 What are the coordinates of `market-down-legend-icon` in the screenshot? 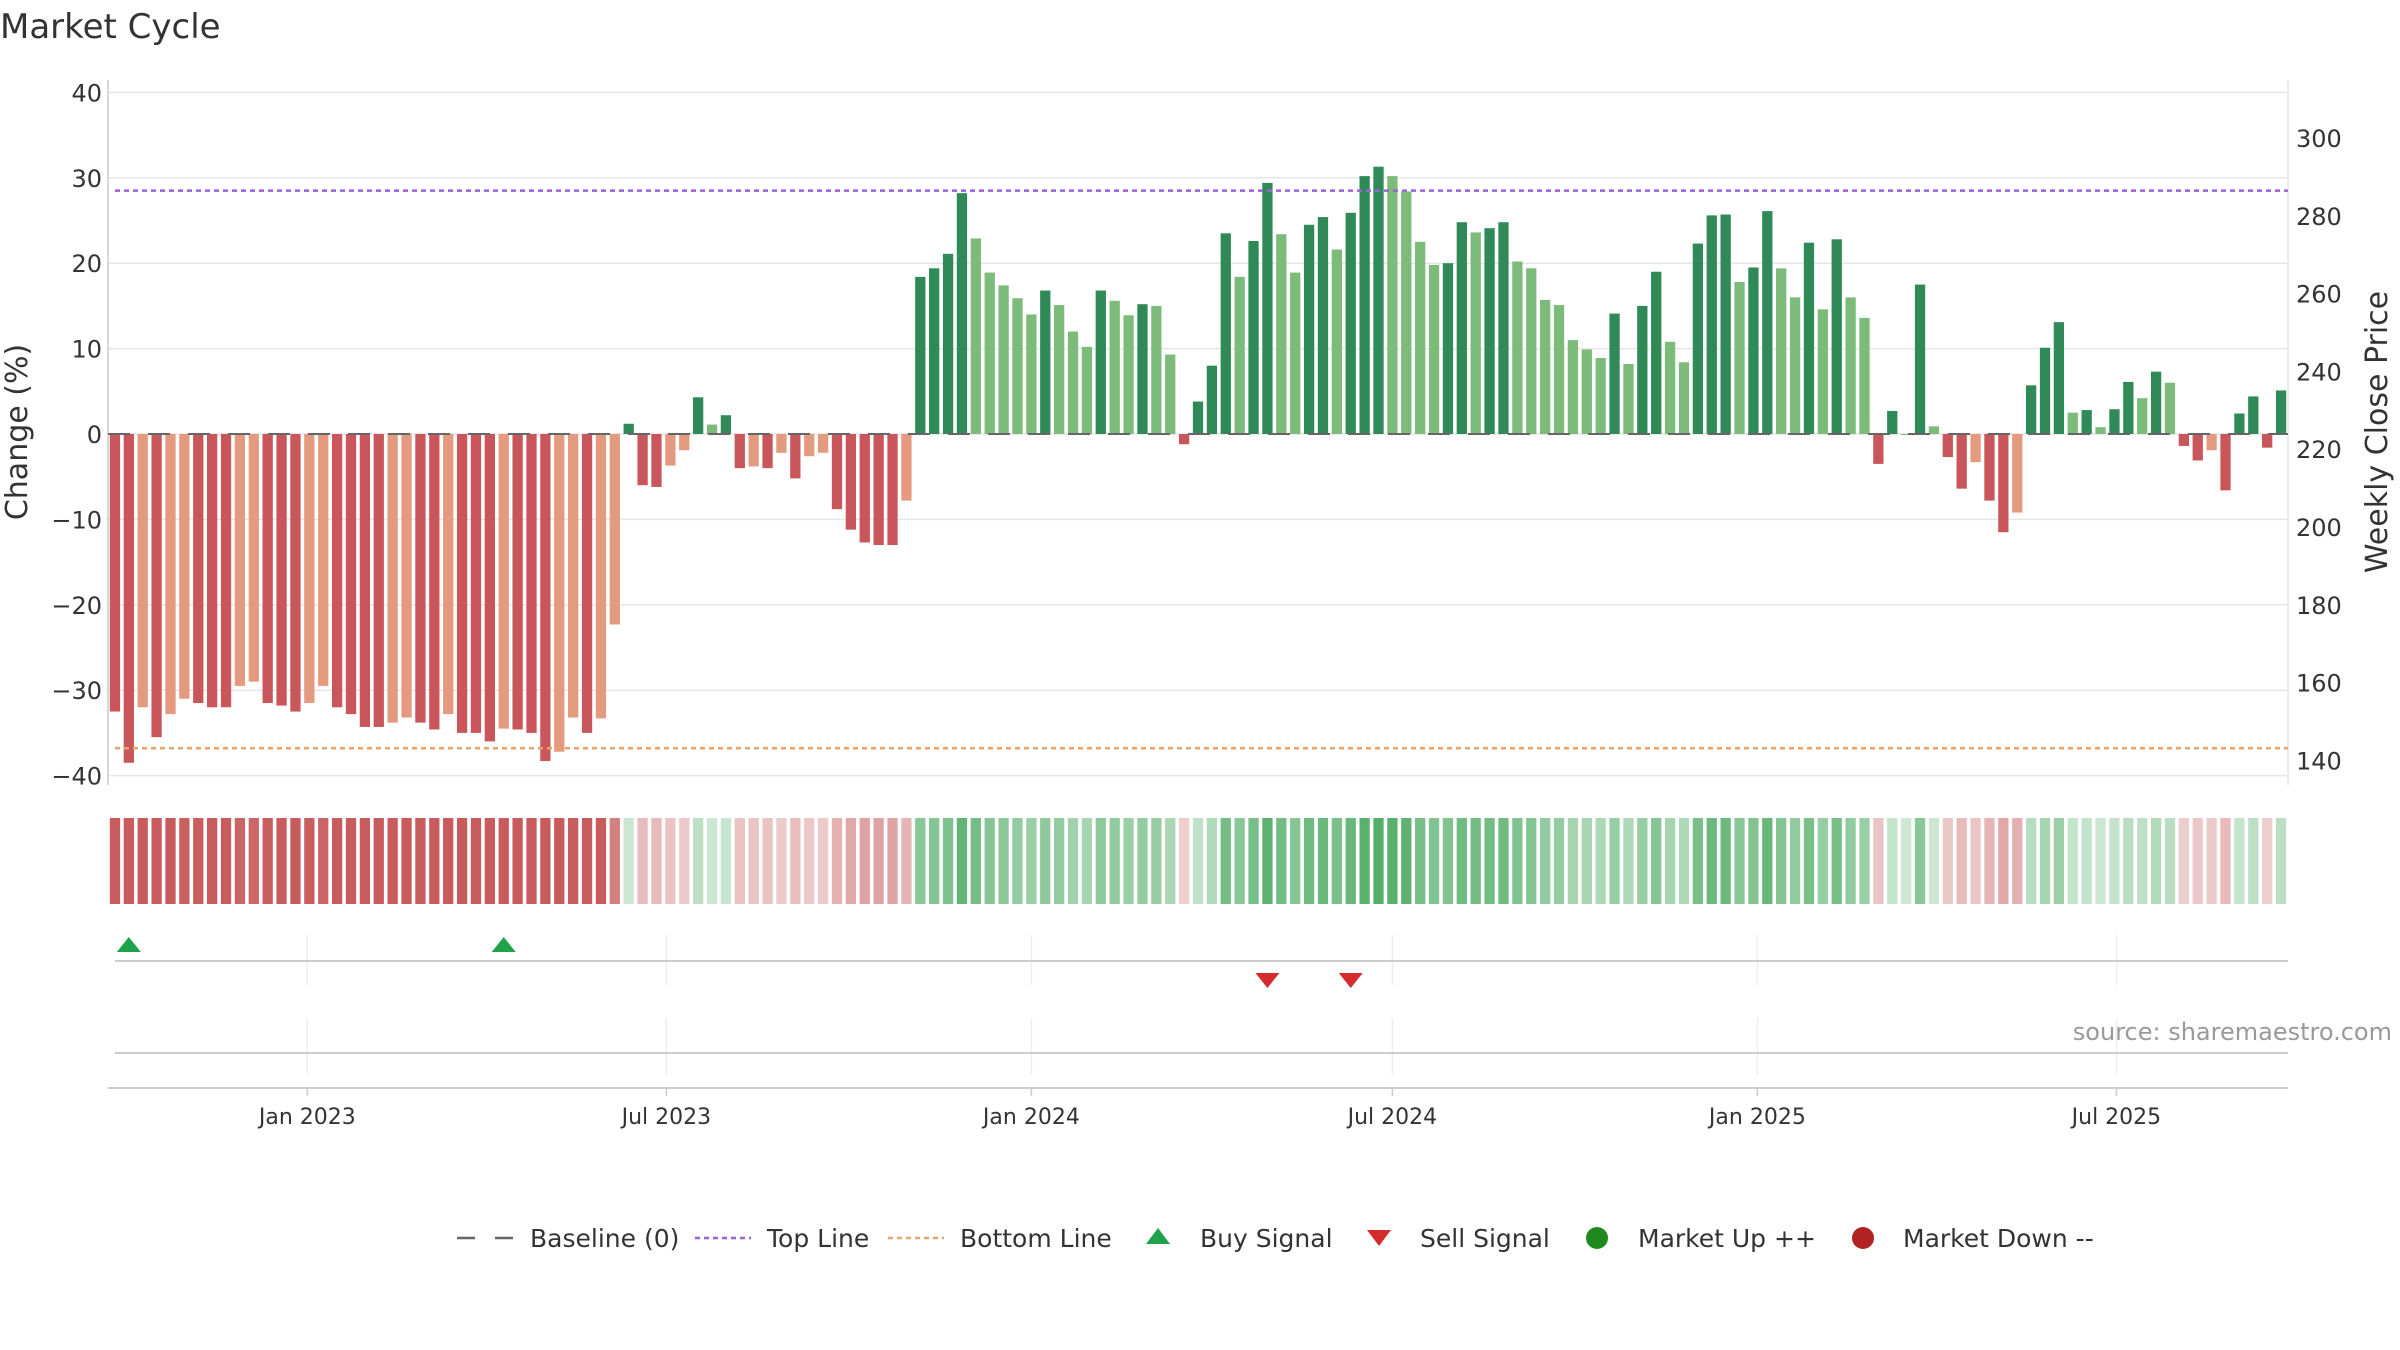 It's located at (1863, 1238).